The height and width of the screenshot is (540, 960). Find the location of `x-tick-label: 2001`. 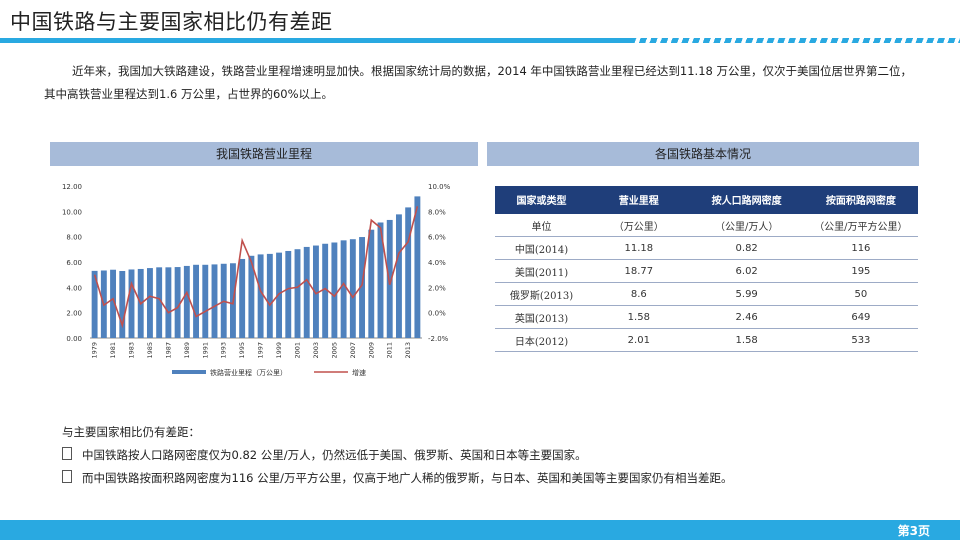

x-tick-label: 2001 is located at coordinates (298, 350).